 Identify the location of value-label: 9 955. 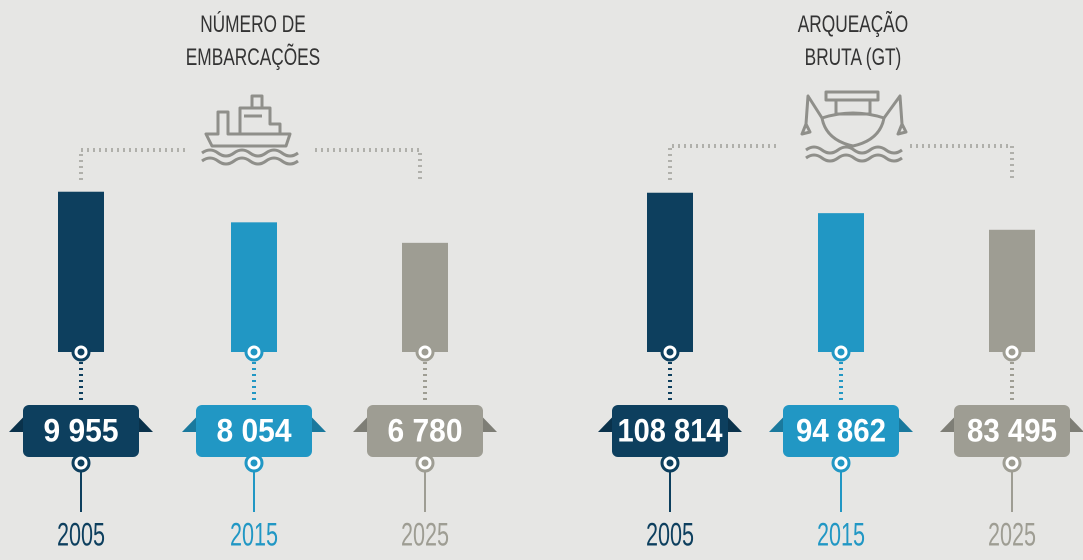
(81, 430).